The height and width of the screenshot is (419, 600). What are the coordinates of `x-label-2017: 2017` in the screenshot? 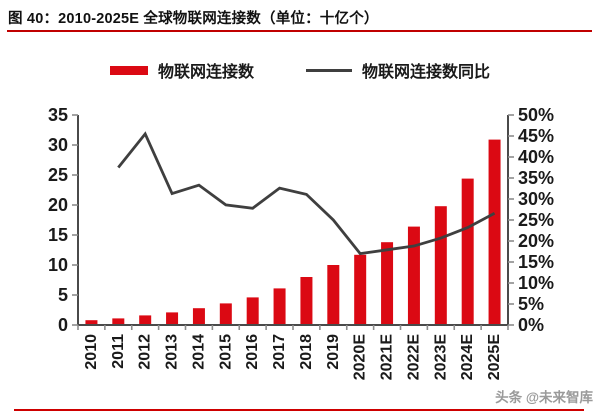 It's located at (279, 352).